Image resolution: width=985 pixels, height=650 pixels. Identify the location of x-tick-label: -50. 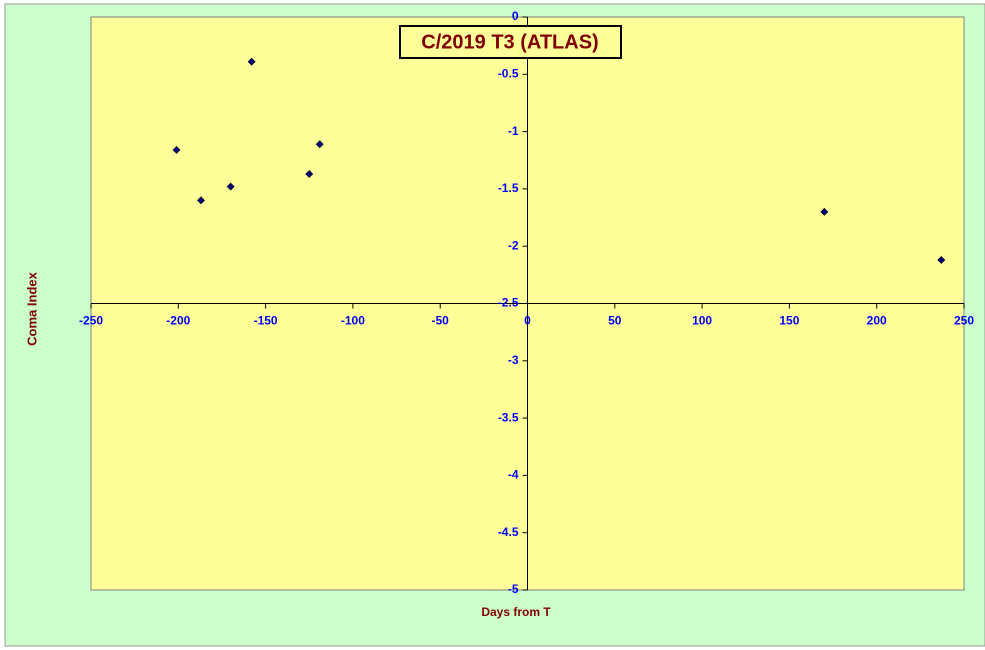
(441, 321).